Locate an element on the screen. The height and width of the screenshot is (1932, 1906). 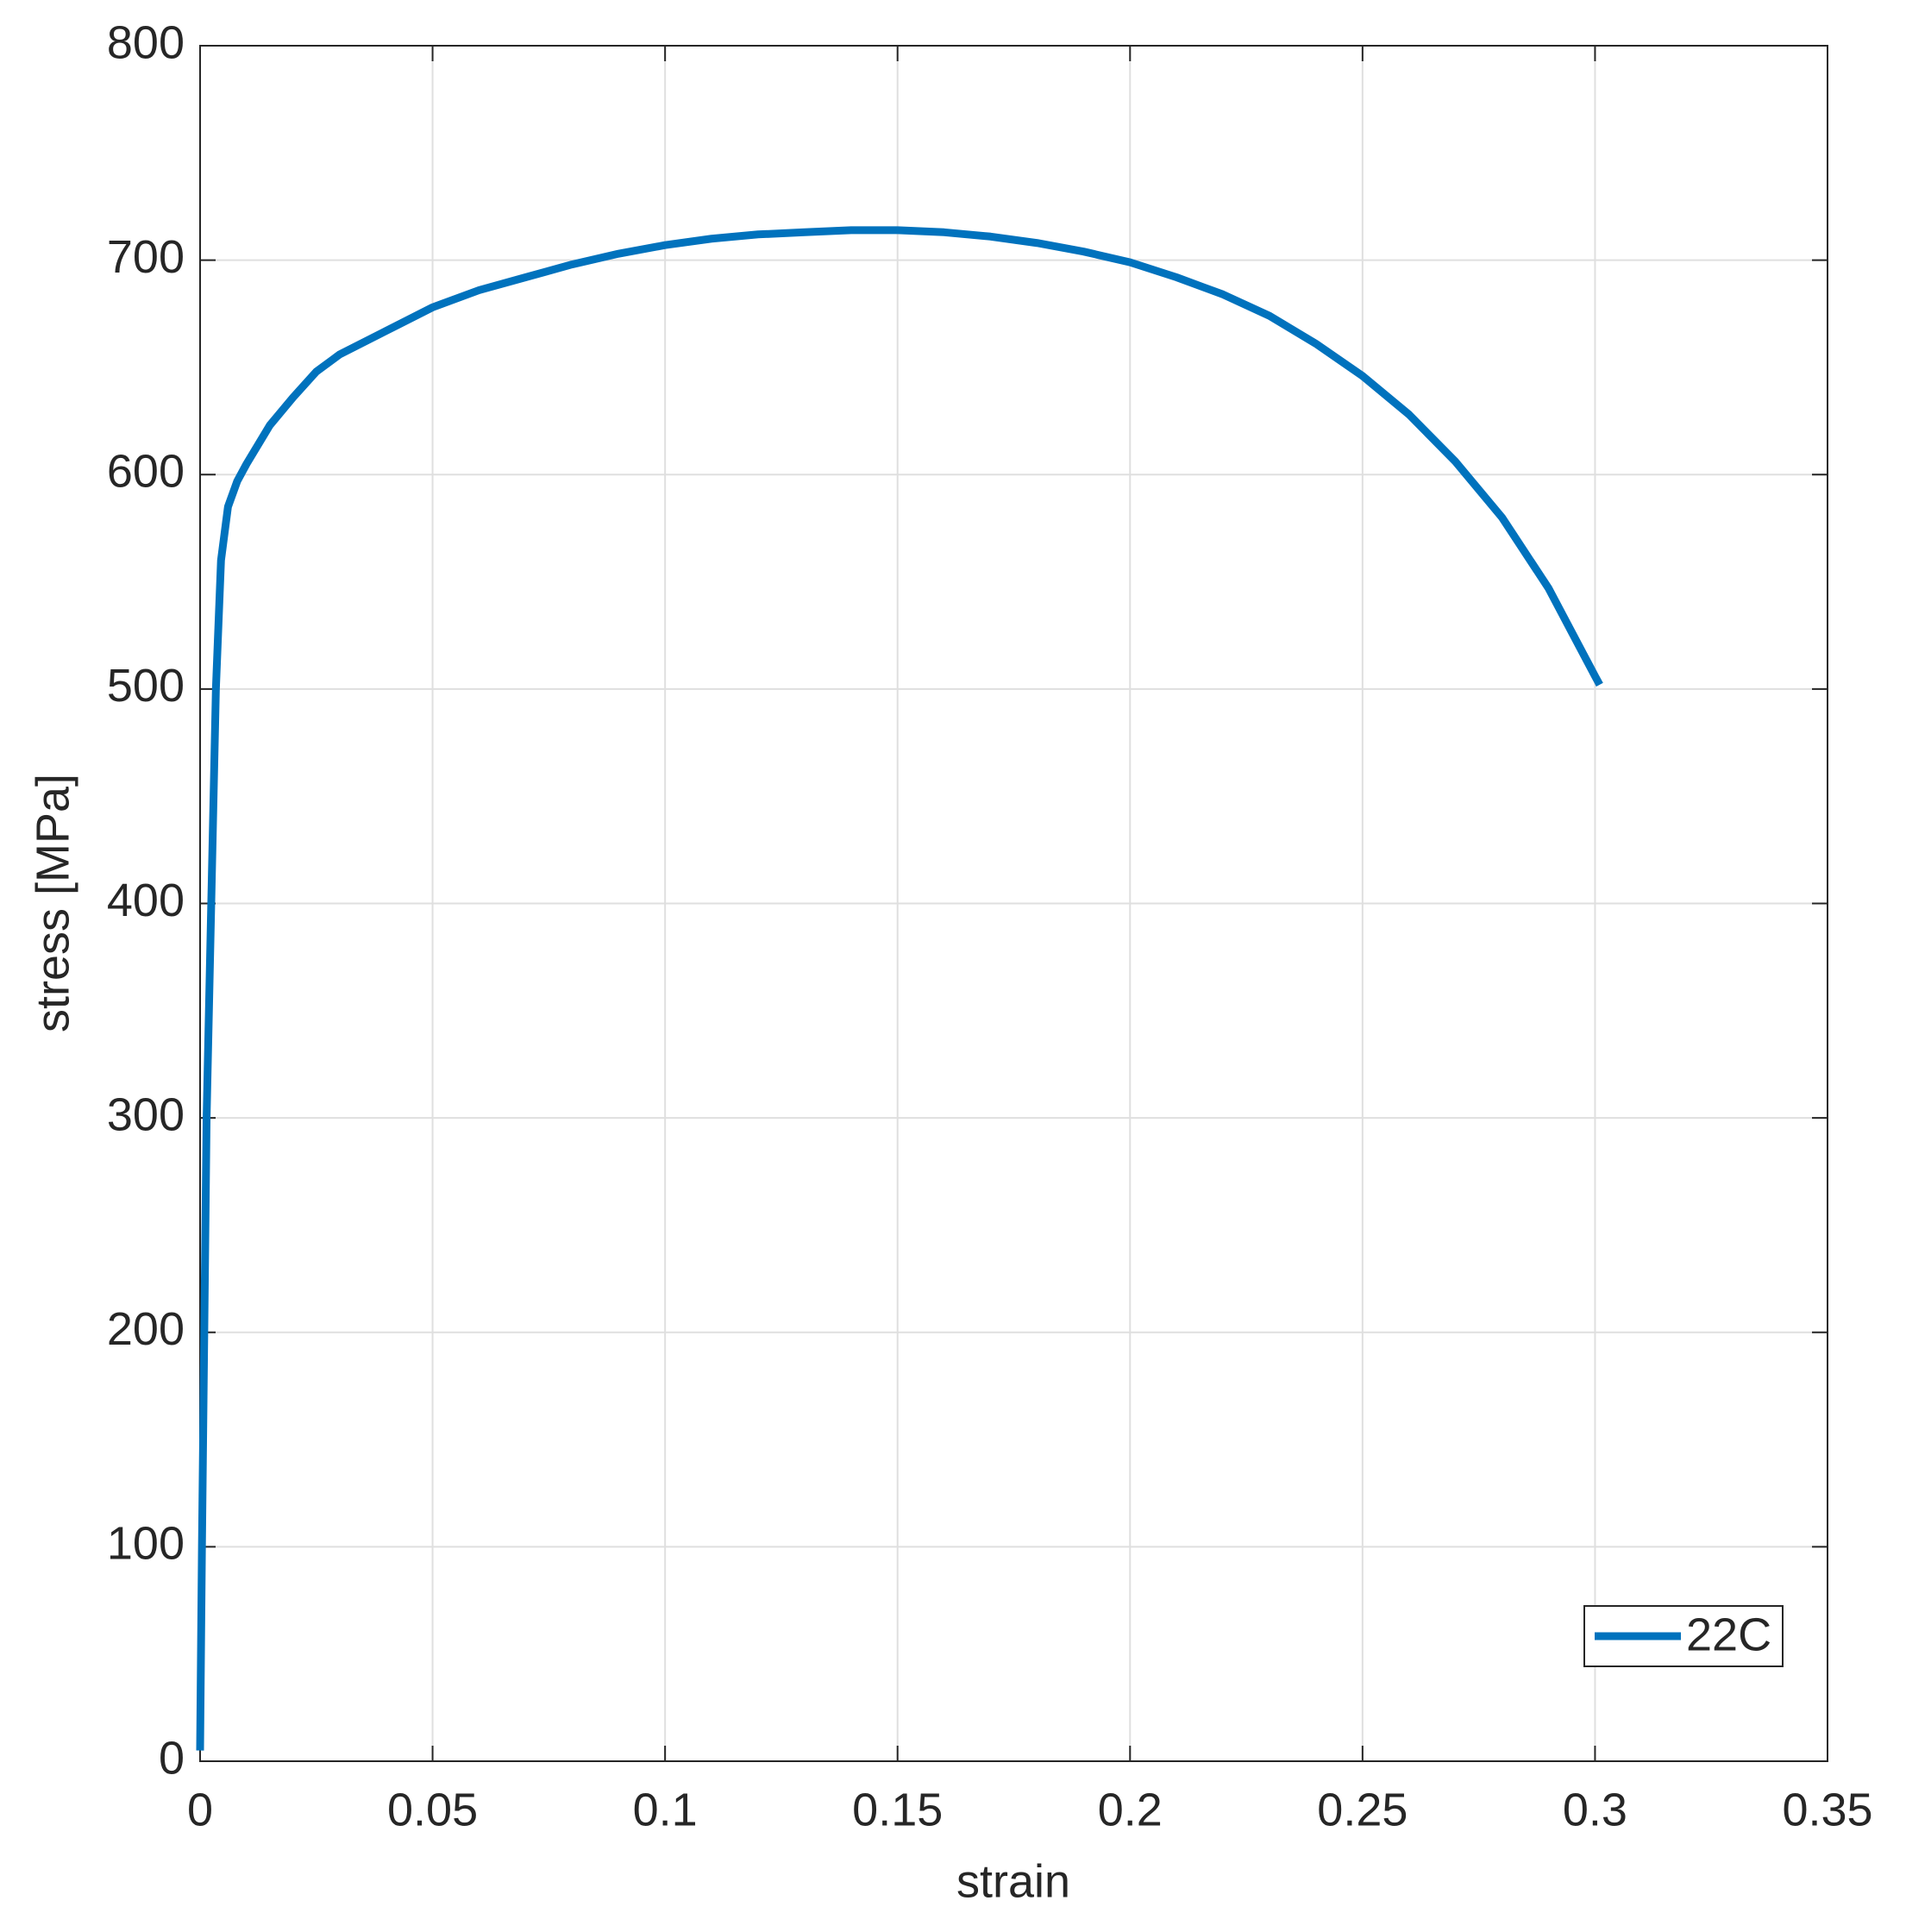
x-tick-label: 0.3 is located at coordinates (1595, 1809).